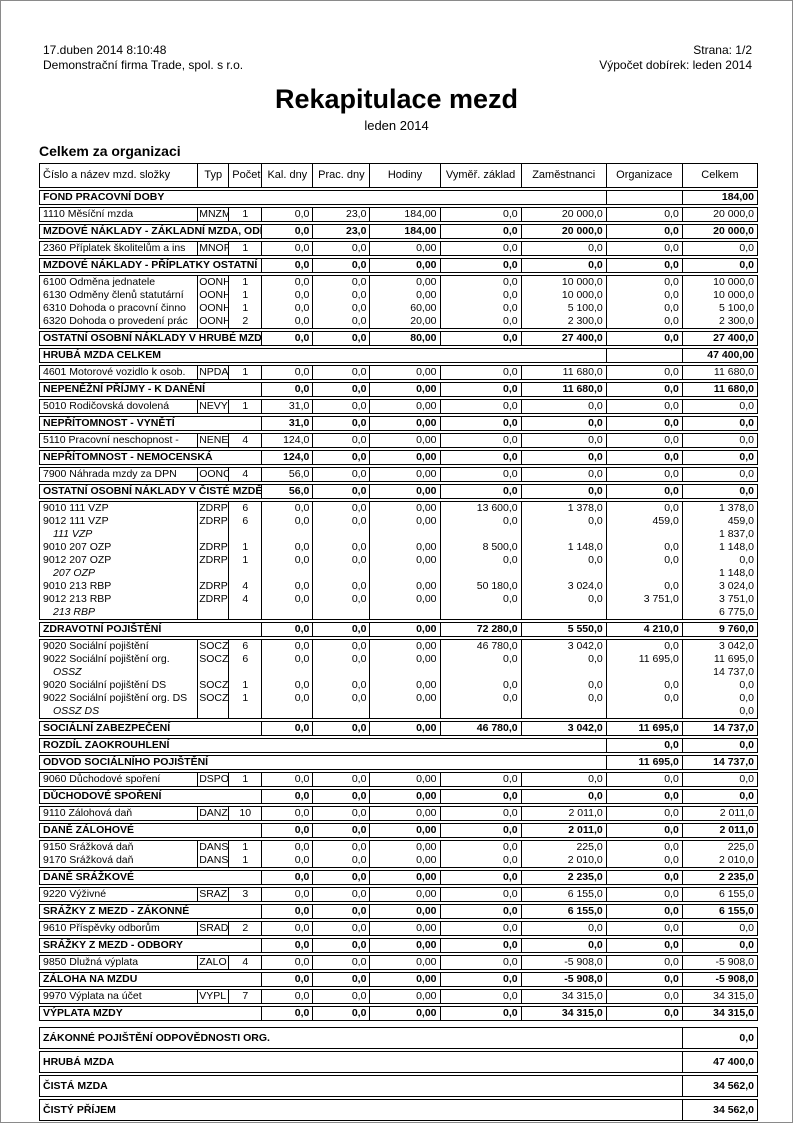  Describe the element at coordinates (405, 231) in the screenshot. I see `cell-hodiny: 184,00` at that location.